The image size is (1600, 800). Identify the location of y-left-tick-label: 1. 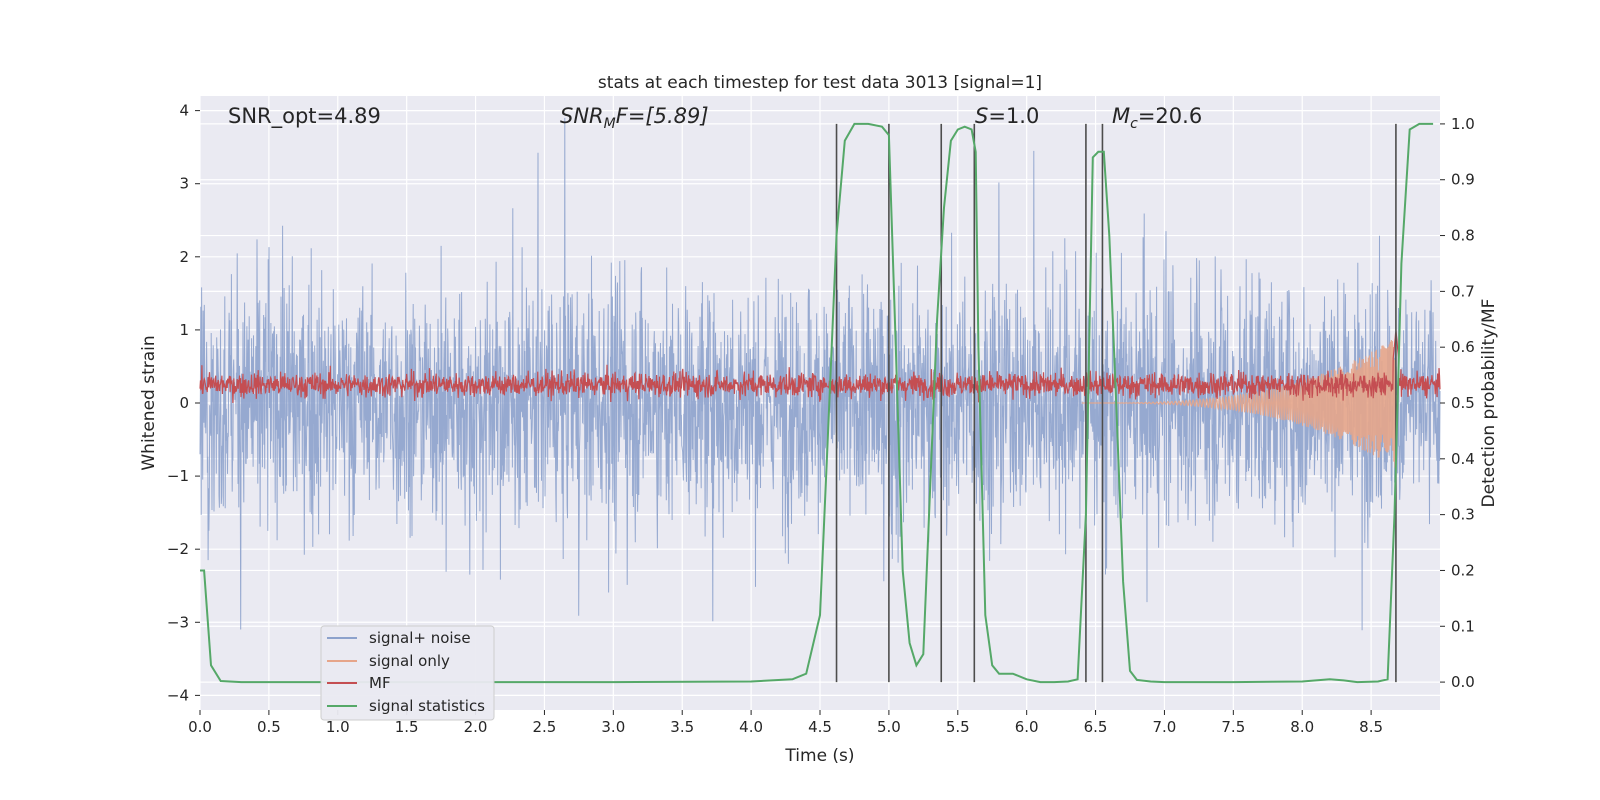
(184, 330).